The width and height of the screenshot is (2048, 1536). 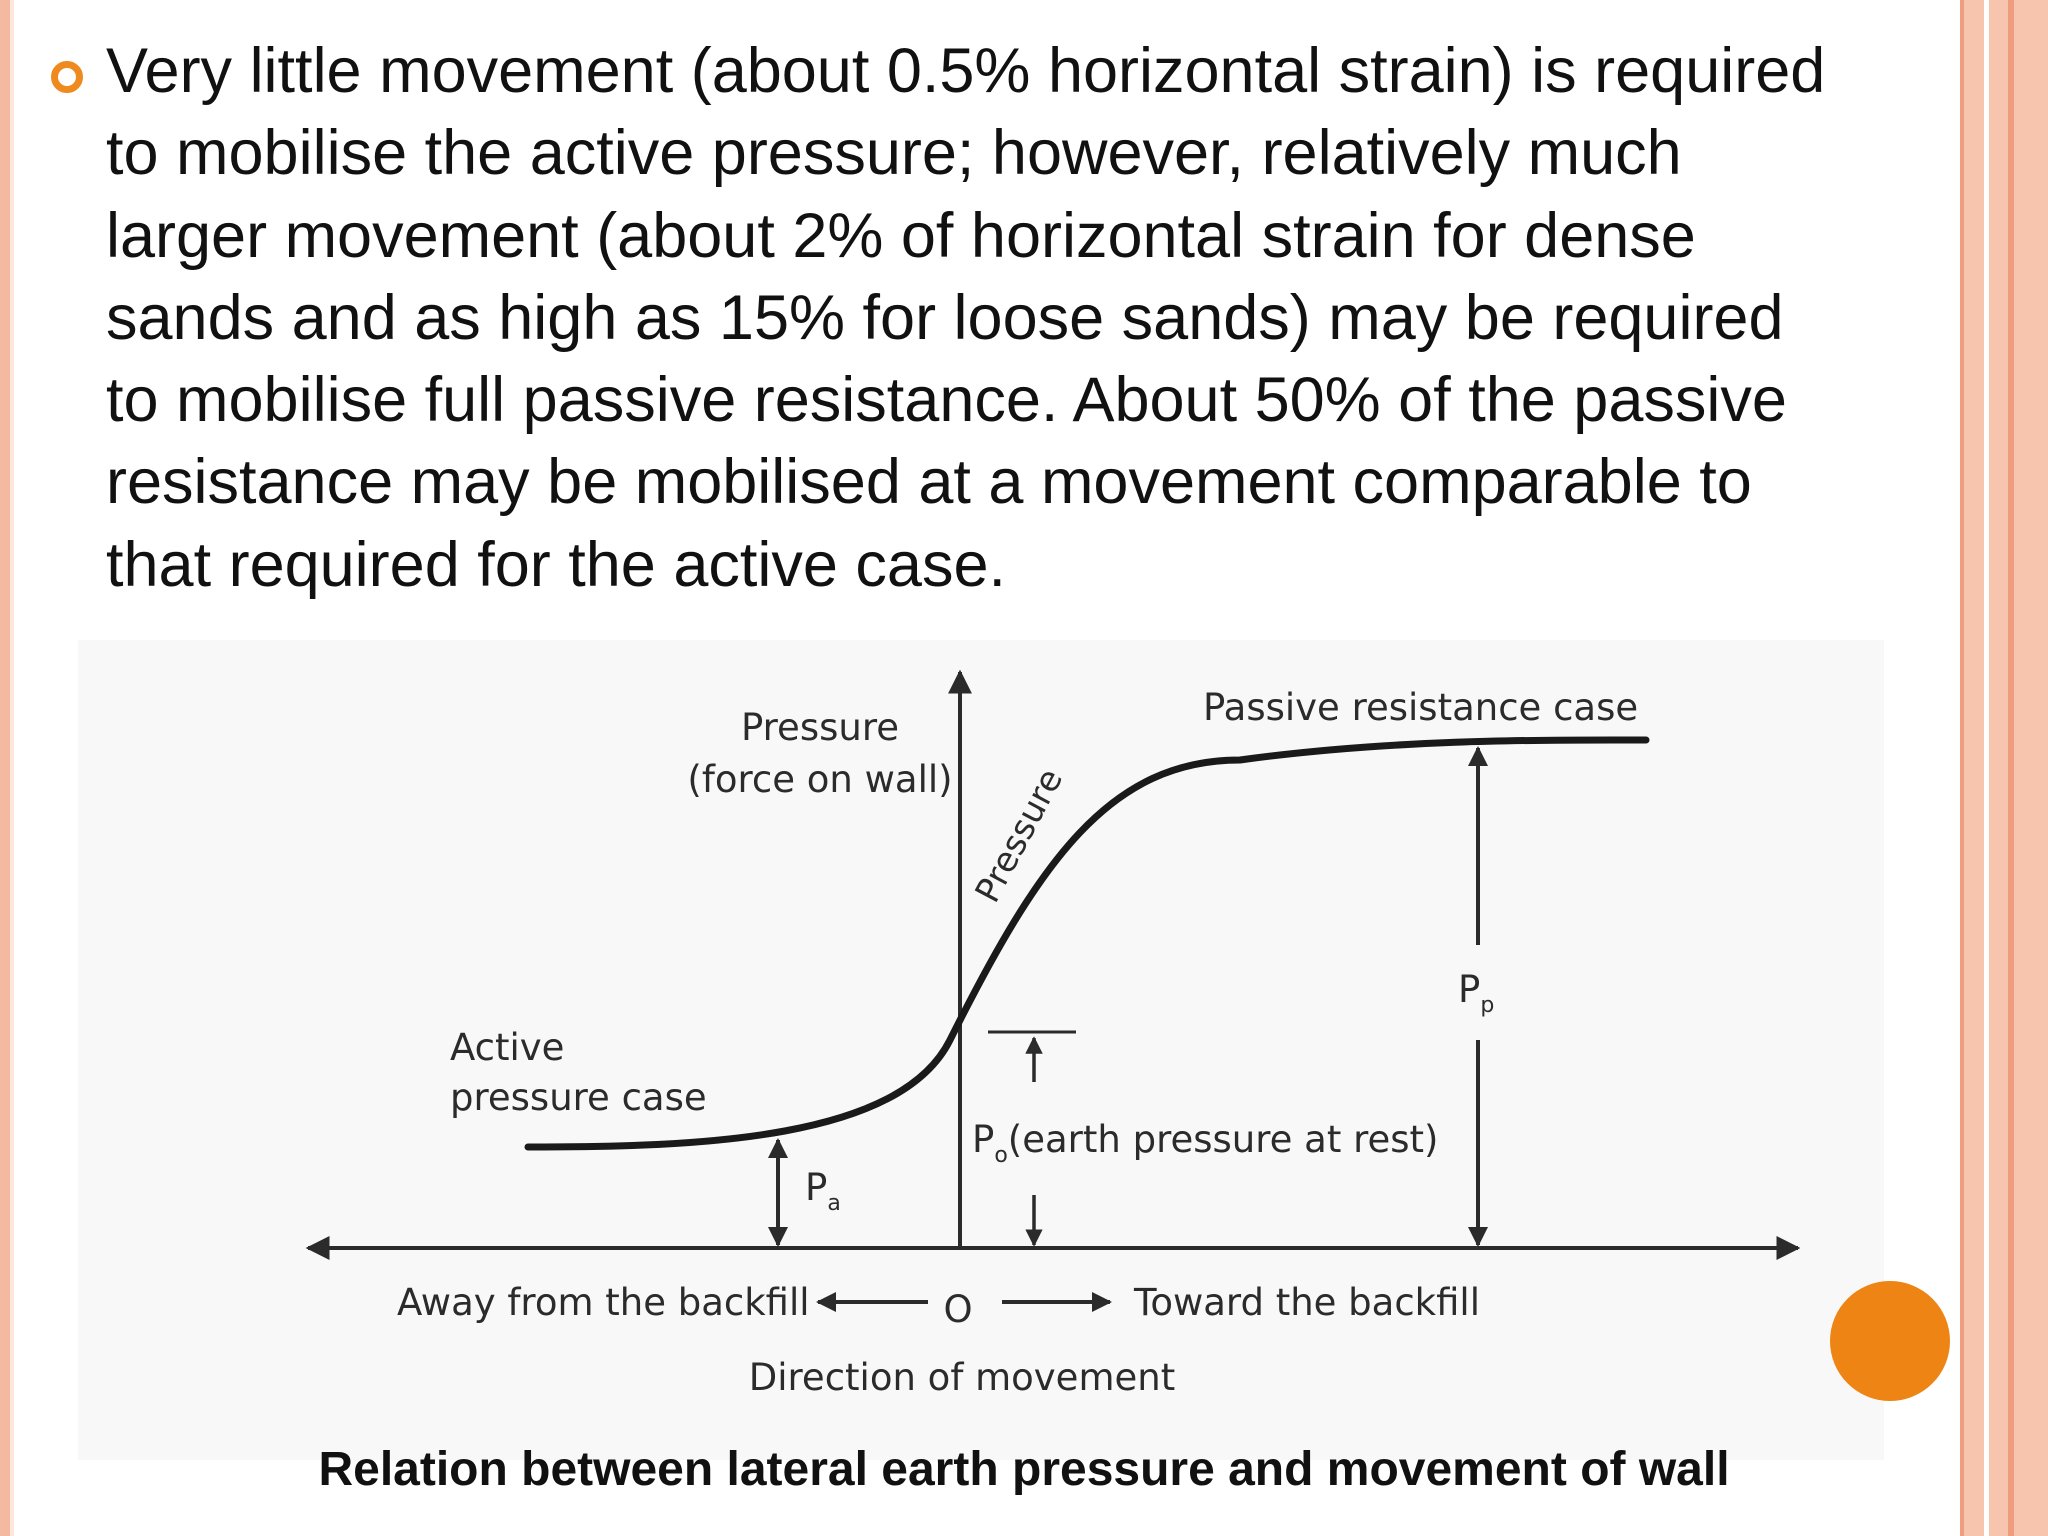 What do you see at coordinates (603, 1302) in the screenshot?
I see `away-label: Away from the backfill` at bounding box center [603, 1302].